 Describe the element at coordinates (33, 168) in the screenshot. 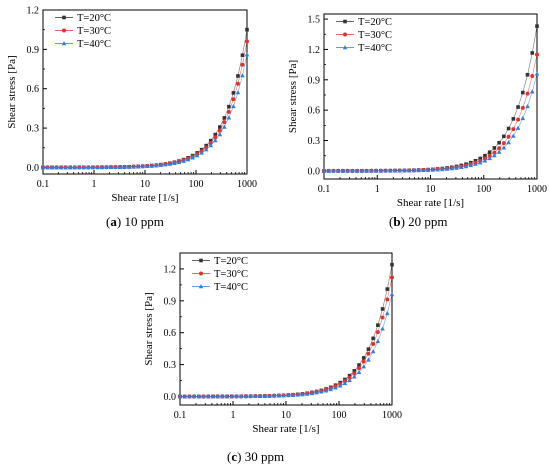

I see `y-tick-label: 0.0` at that location.